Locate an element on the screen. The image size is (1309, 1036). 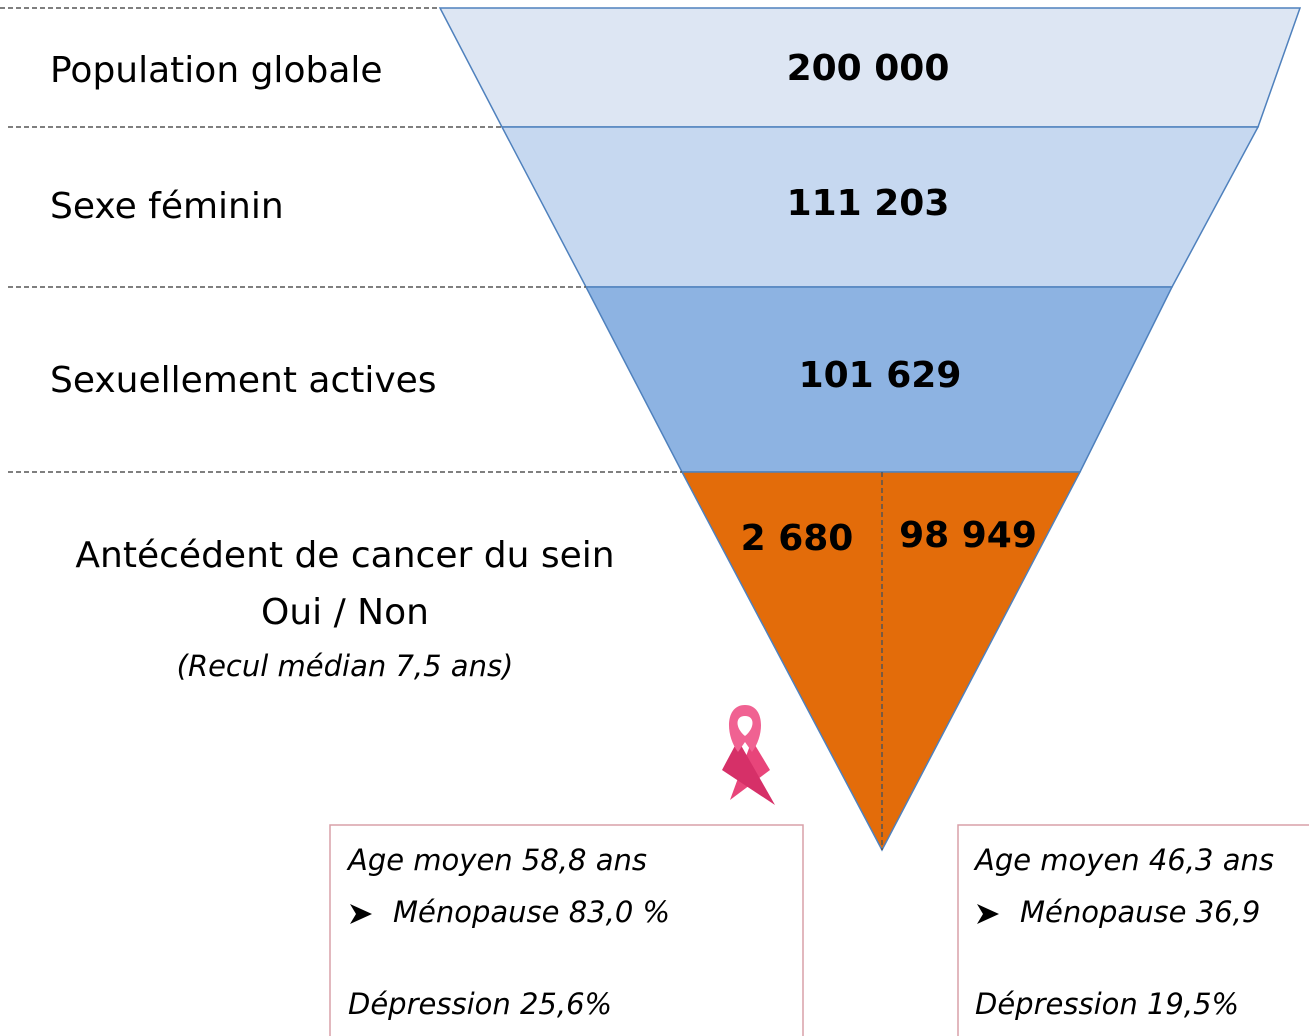
level-value: 101 629 is located at coordinates (880, 375).